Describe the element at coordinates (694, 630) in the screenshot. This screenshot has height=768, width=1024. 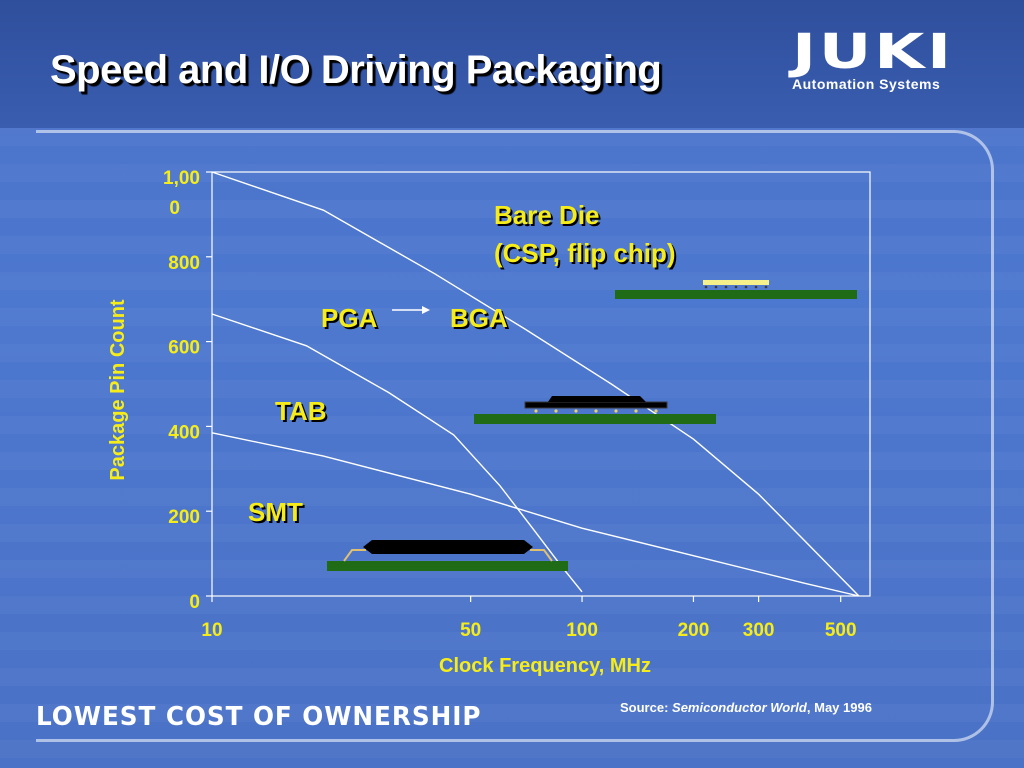
I see `x-tick-label: 200` at that location.